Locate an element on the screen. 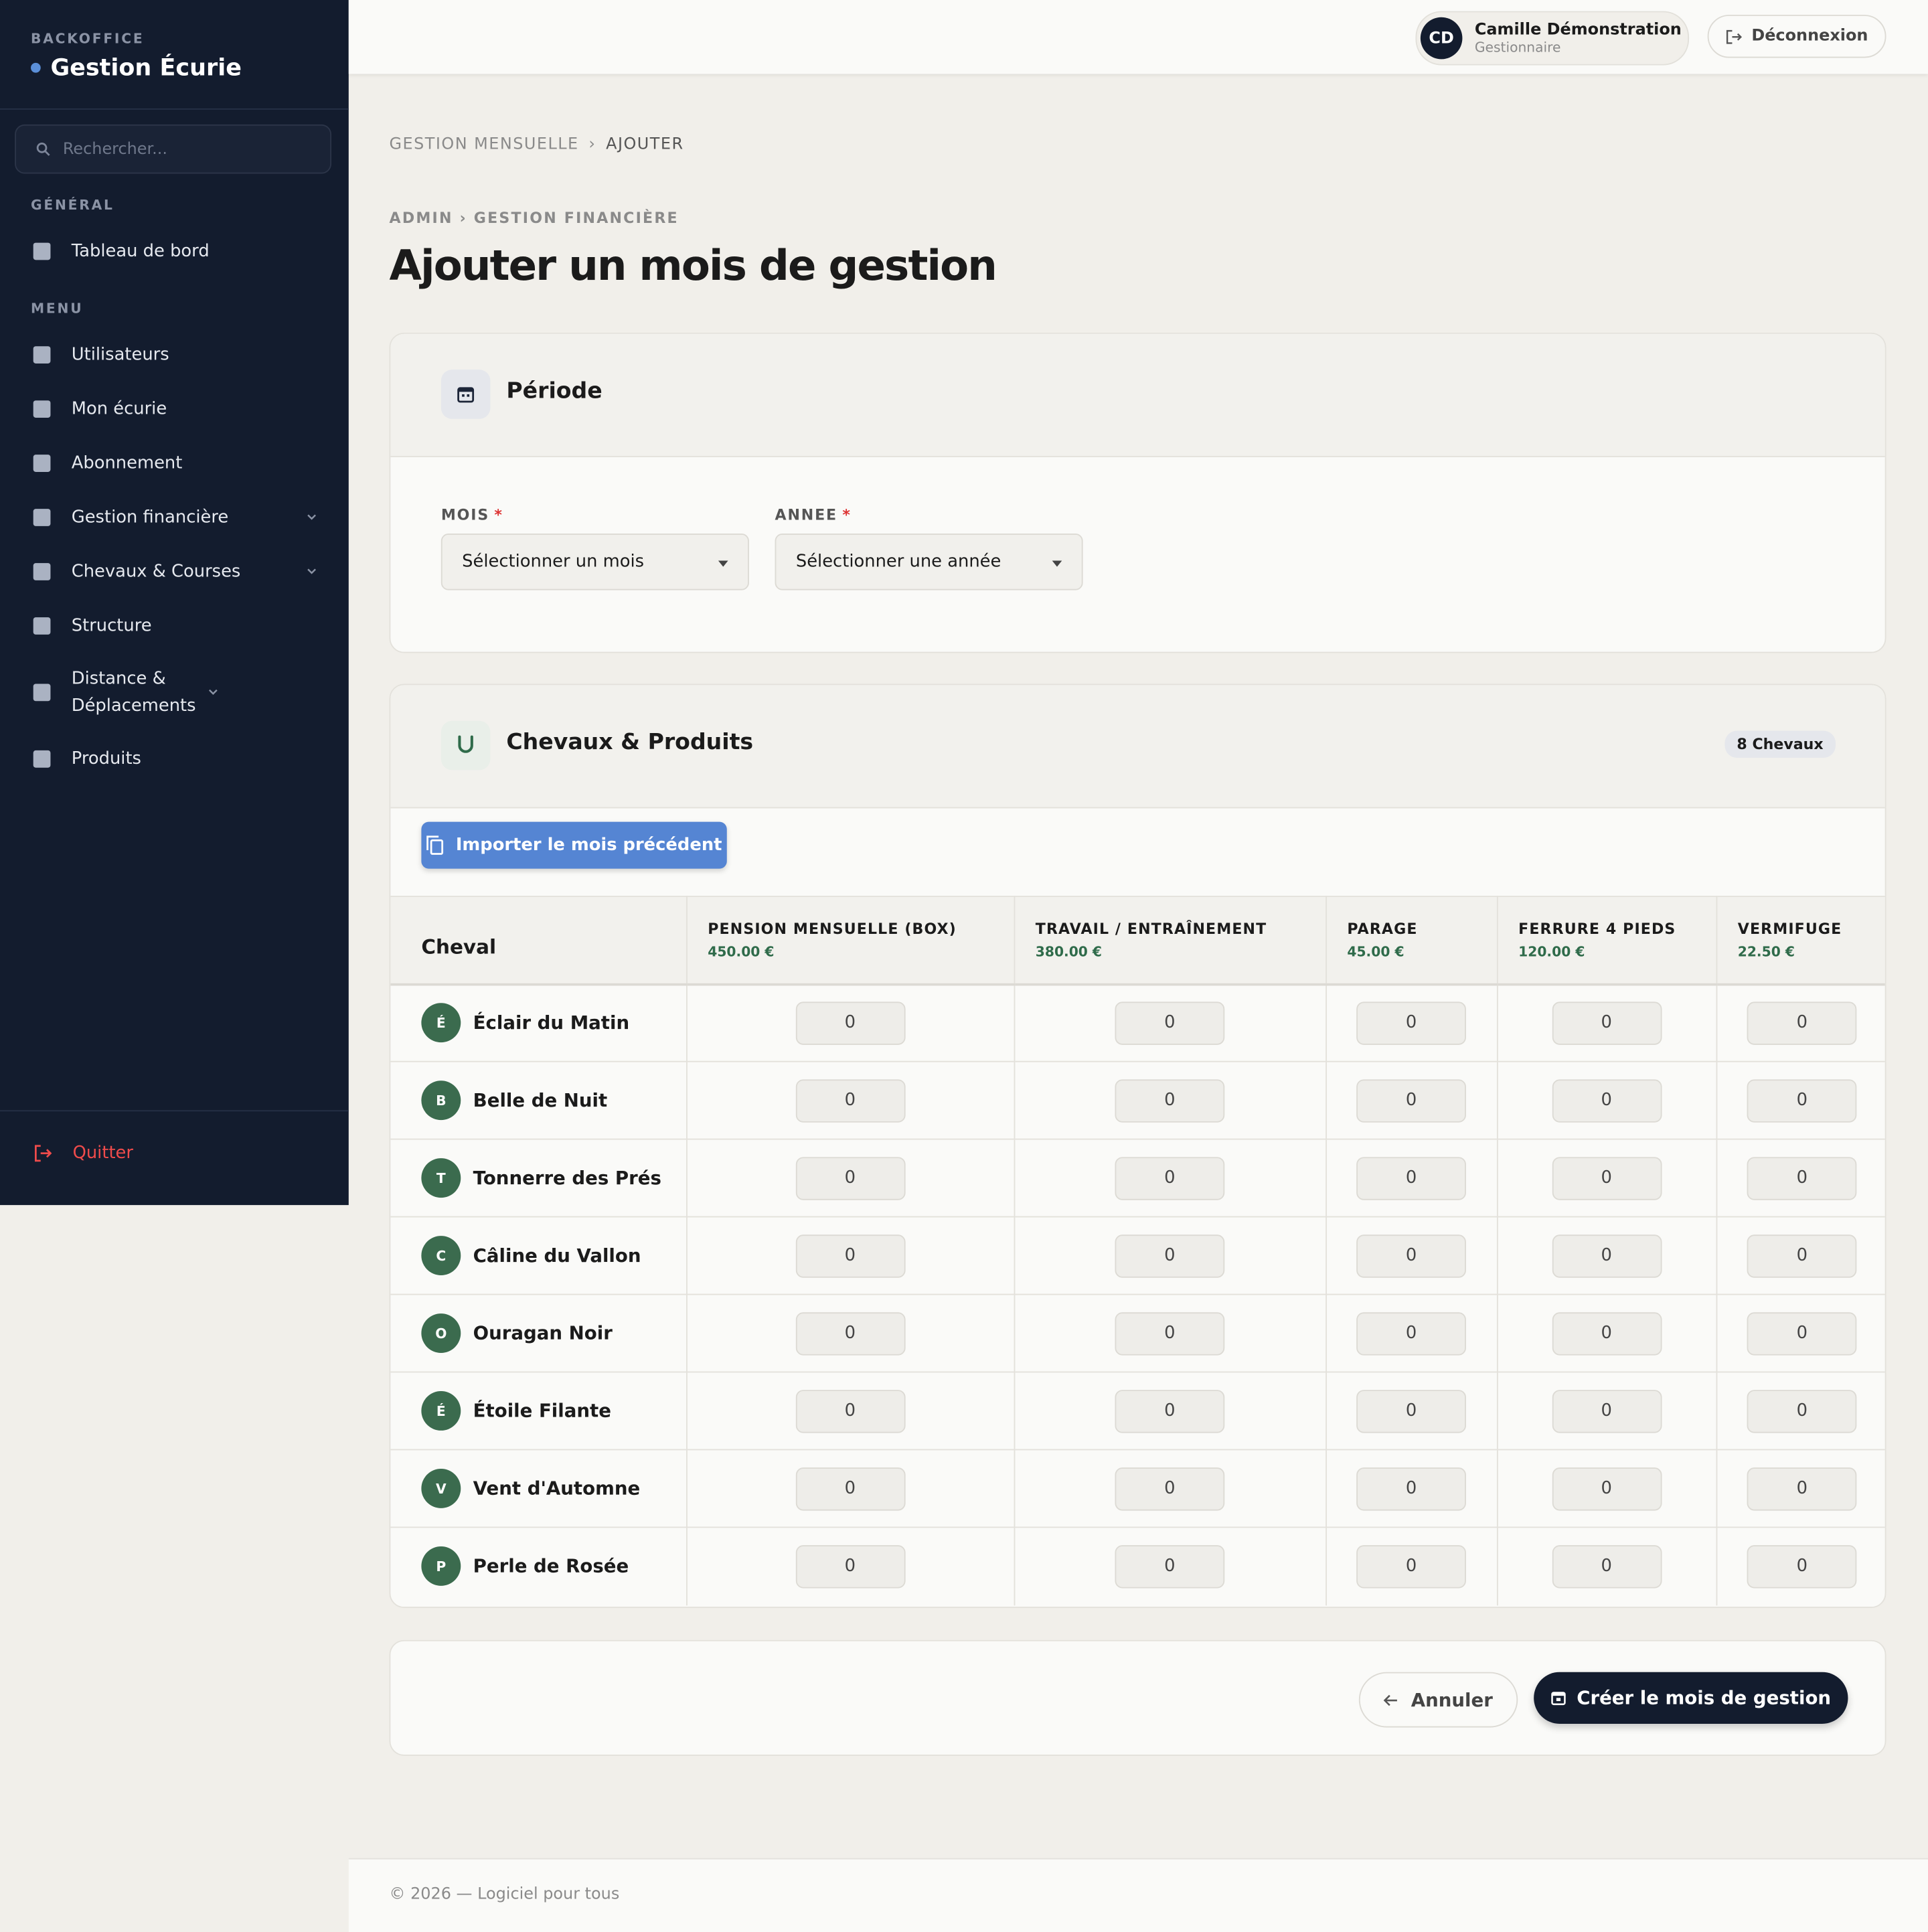  nav-item: Abonnement is located at coordinates (174, 463).